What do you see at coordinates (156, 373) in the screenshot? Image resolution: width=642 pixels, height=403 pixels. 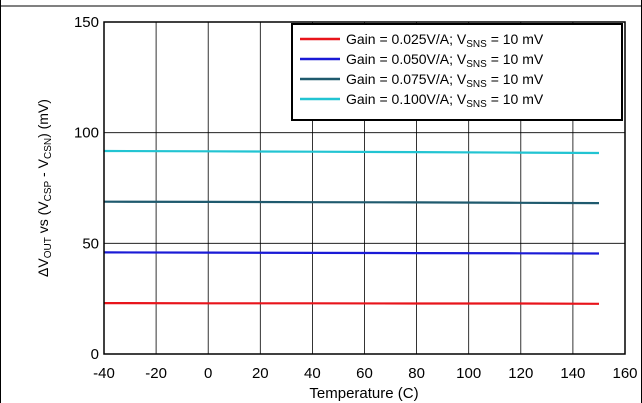 I see `x-tick-label: -20` at bounding box center [156, 373].